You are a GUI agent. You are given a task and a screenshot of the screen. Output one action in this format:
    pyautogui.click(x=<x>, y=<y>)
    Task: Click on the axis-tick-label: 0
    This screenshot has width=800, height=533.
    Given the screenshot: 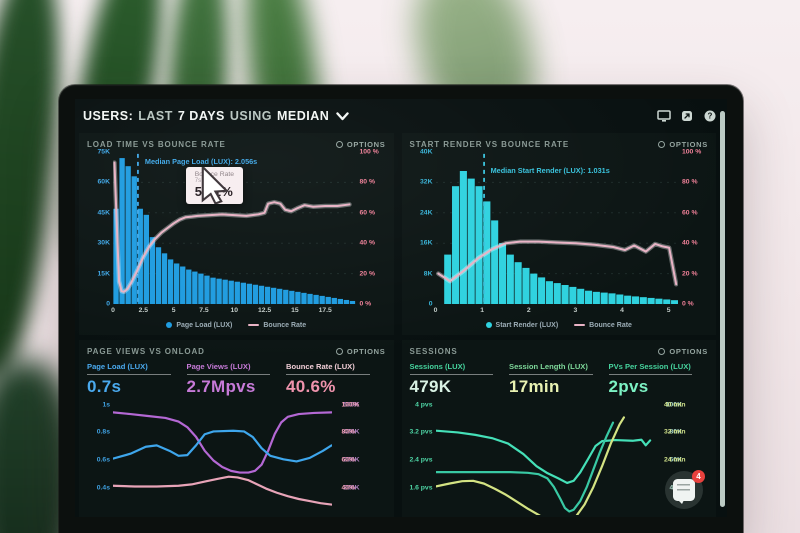 What is the action you would take?
    pyautogui.click(x=430, y=304)
    